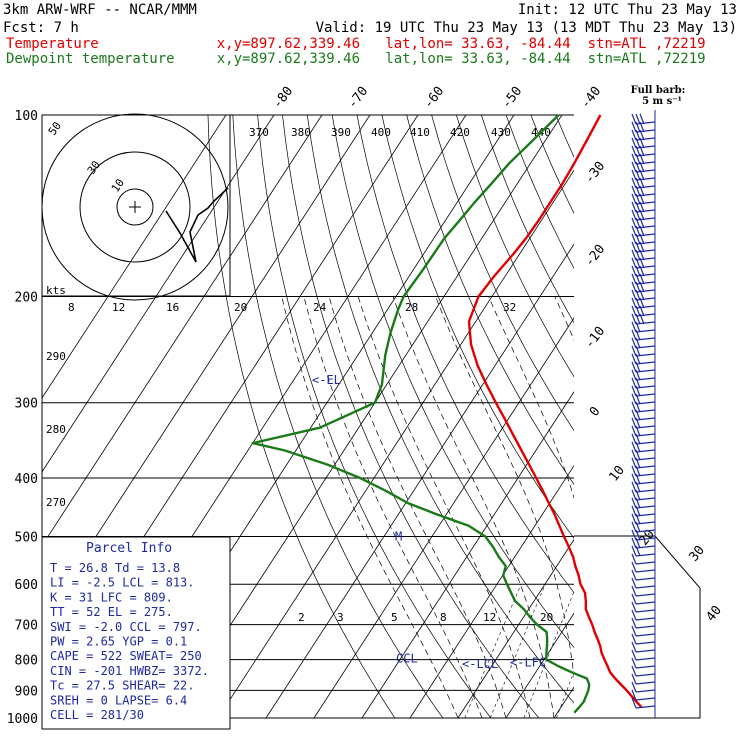 Image resolution: width=740 pixels, height=740 pixels. I want to click on wind-barbs, so click(643, 414).